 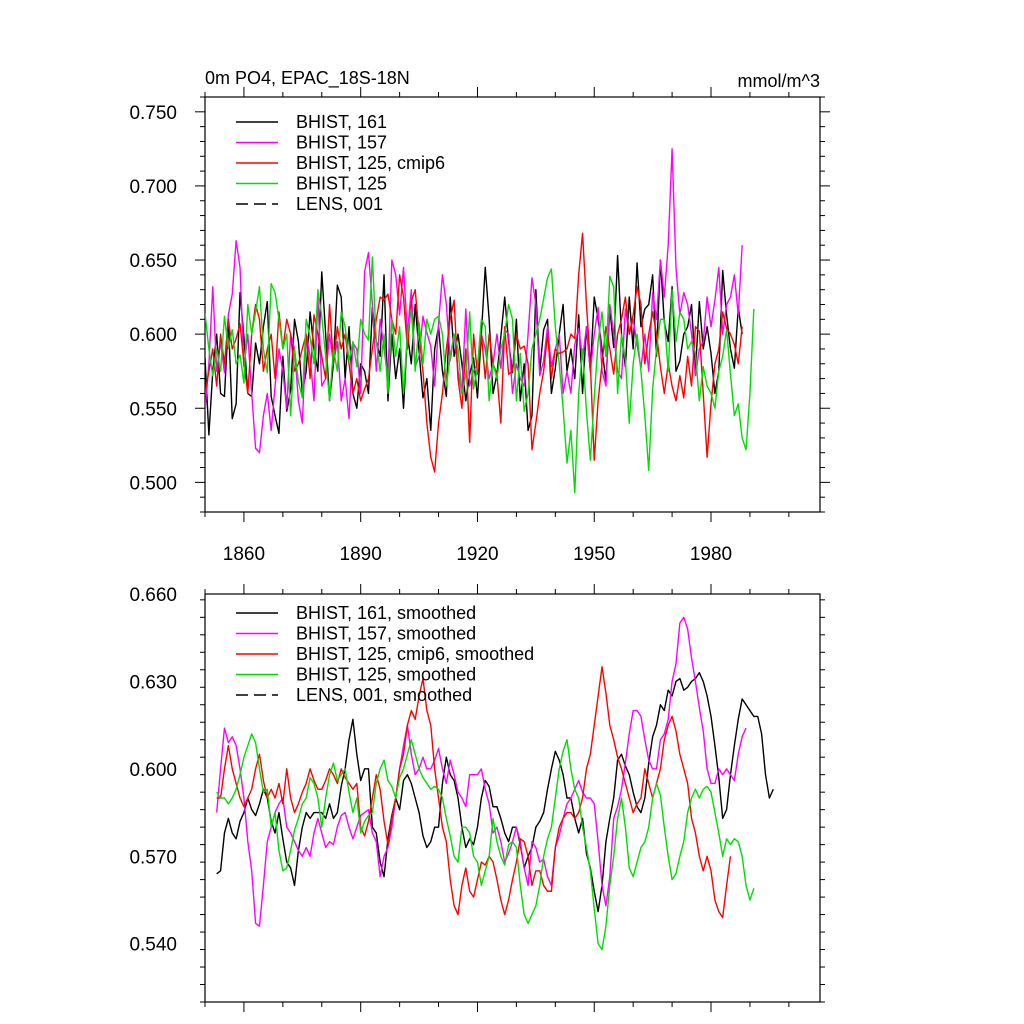 I want to click on x-tick-label: 1980, so click(x=711, y=554).